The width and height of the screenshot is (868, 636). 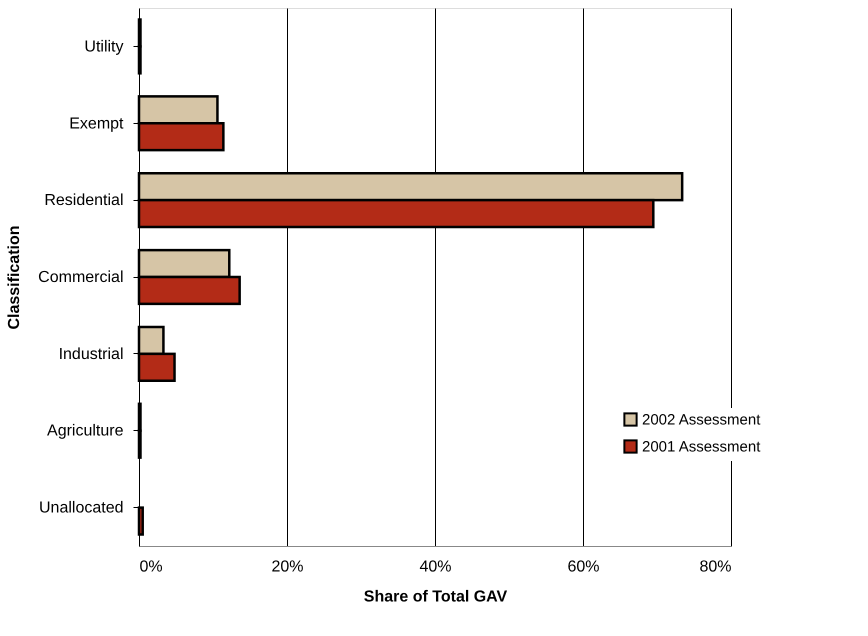 What do you see at coordinates (702, 420) in the screenshot?
I see `legend-label: 2002 Assessment` at bounding box center [702, 420].